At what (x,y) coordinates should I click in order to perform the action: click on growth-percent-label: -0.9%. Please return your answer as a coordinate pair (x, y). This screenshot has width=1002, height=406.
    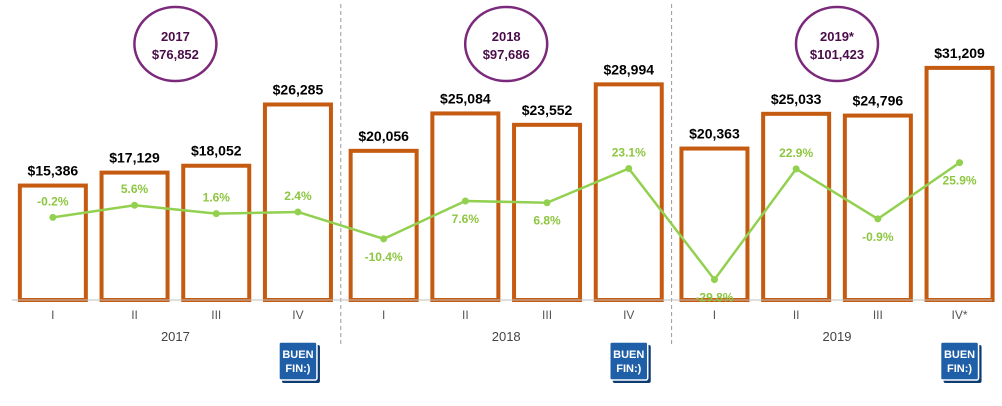
    Looking at the image, I should click on (878, 237).